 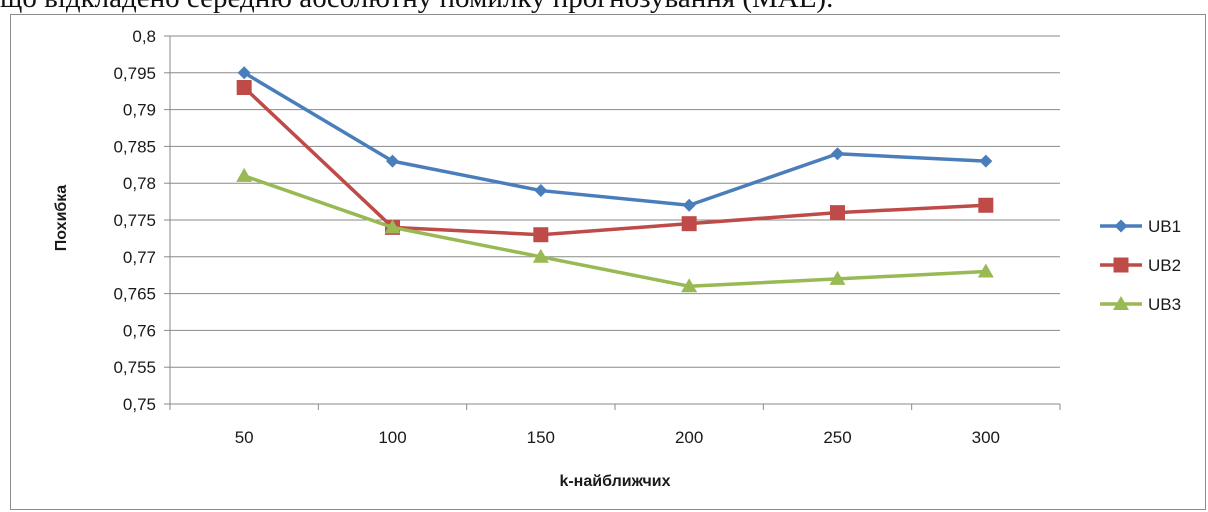 I want to click on x-tick-label: 100, so click(x=392, y=437).